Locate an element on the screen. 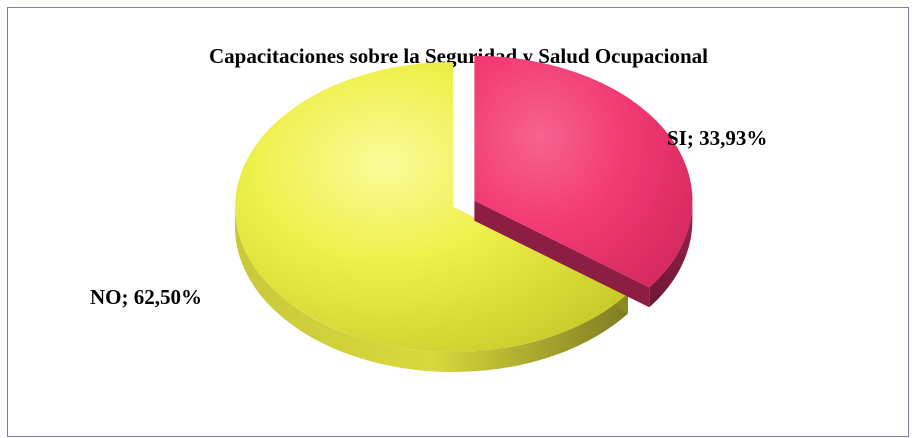 The height and width of the screenshot is (438, 917). pie-label-no: NO; 62,50% is located at coordinates (146, 297).